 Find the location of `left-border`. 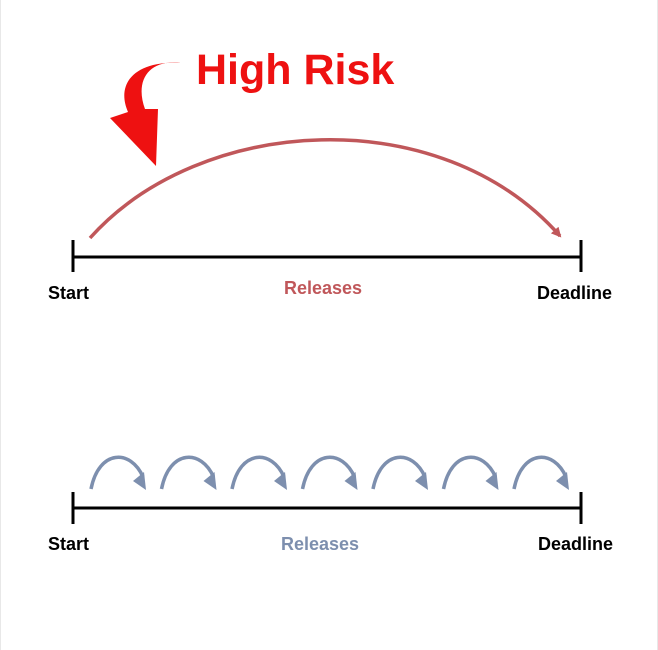

left-border is located at coordinates (0, 325).